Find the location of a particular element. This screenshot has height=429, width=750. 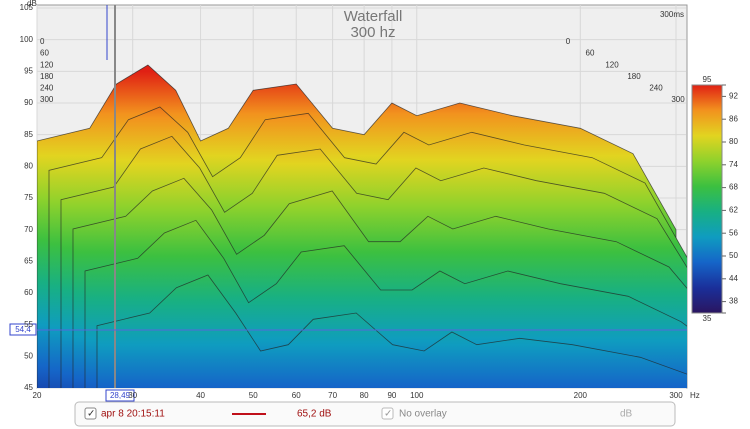

cursor-x-label: 28,49 is located at coordinates (120, 395).